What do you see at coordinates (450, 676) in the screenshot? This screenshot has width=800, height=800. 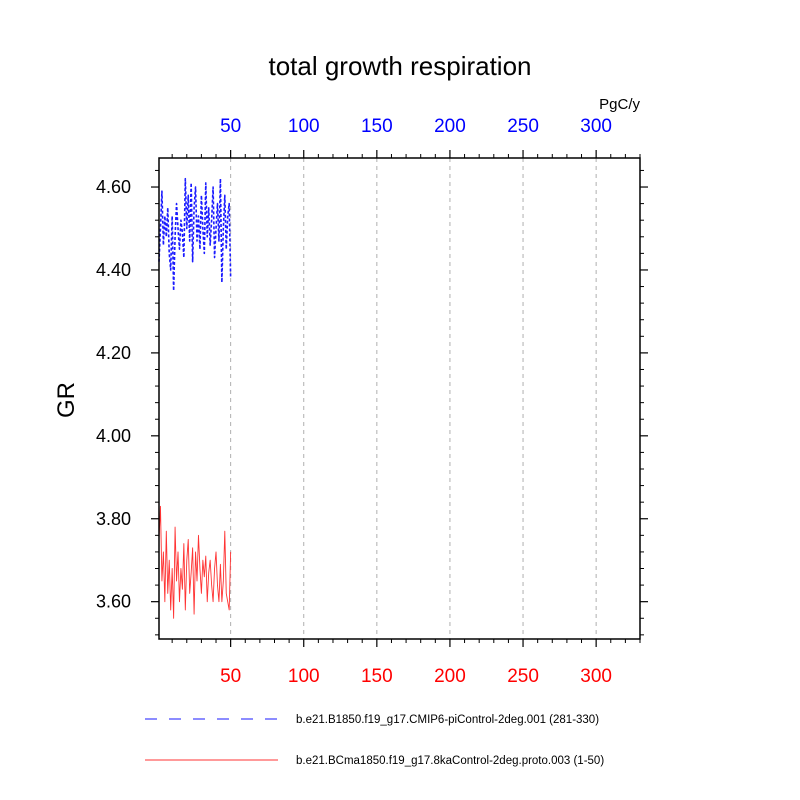 I see `x-tick-label-bottom: 200` at bounding box center [450, 676].